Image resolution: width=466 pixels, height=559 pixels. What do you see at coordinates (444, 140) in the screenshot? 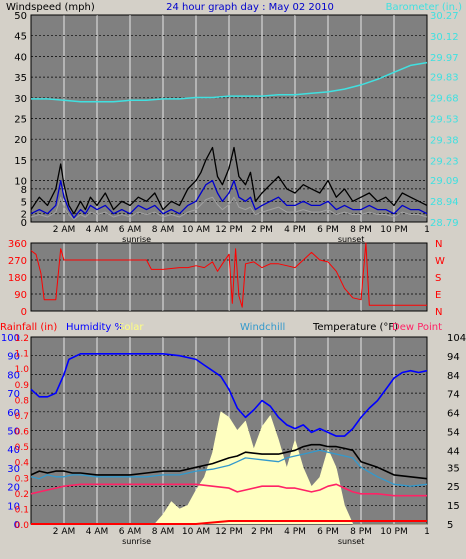
I see `barometer-tick-label: 29.38` at bounding box center [444, 140].